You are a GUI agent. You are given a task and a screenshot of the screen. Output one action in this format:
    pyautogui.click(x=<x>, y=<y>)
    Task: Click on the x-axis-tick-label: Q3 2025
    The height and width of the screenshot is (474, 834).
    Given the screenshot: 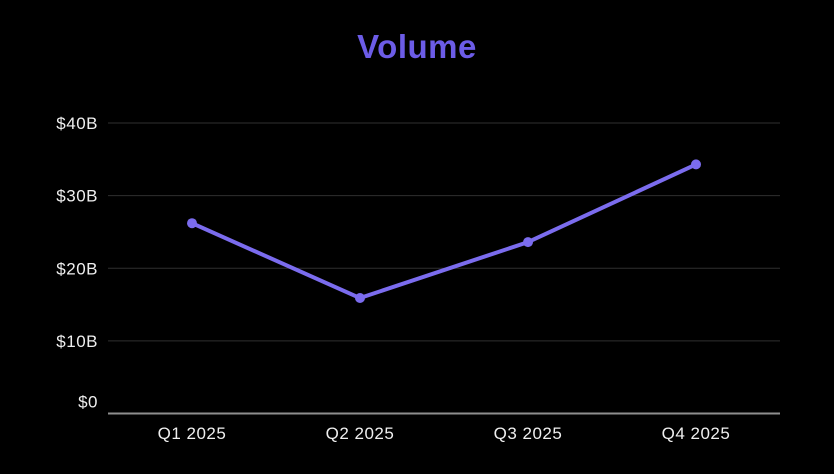 What is the action you would take?
    pyautogui.click(x=528, y=433)
    